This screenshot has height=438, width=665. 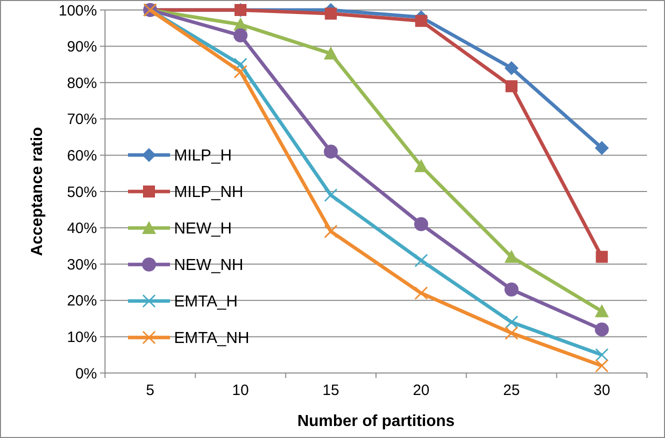 I want to click on x-tick-label: 10, so click(x=240, y=390).